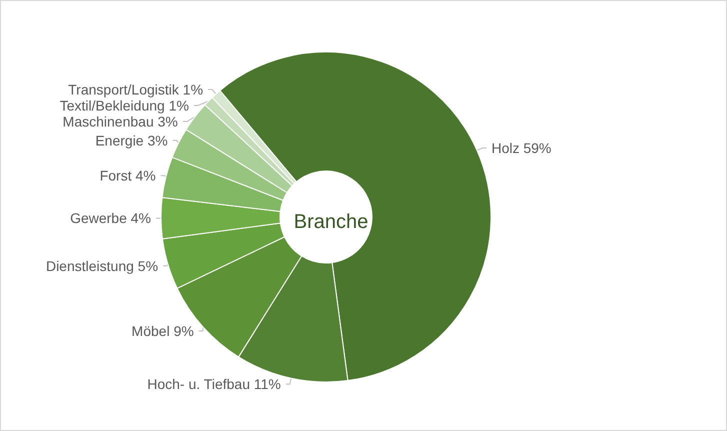 The width and height of the screenshot is (727, 431). Describe the element at coordinates (163, 330) in the screenshot. I see `slice-label: Möbel 9%` at that location.